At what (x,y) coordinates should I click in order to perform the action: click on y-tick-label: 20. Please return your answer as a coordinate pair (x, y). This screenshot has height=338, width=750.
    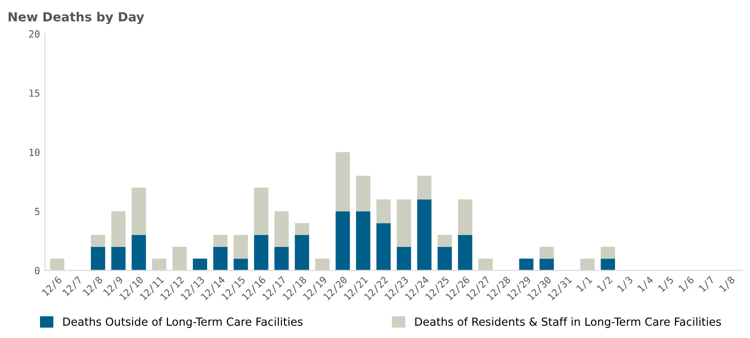
    Looking at the image, I should click on (34, 34).